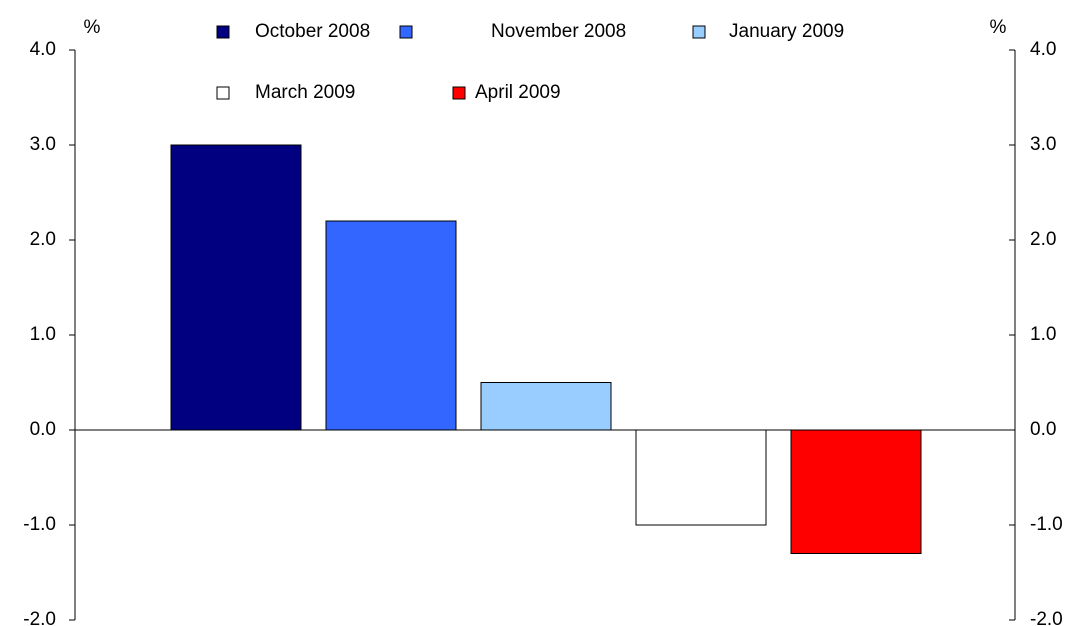  Describe the element at coordinates (1043, 429) in the screenshot. I see `y2-tick-label: 0.0` at that location.